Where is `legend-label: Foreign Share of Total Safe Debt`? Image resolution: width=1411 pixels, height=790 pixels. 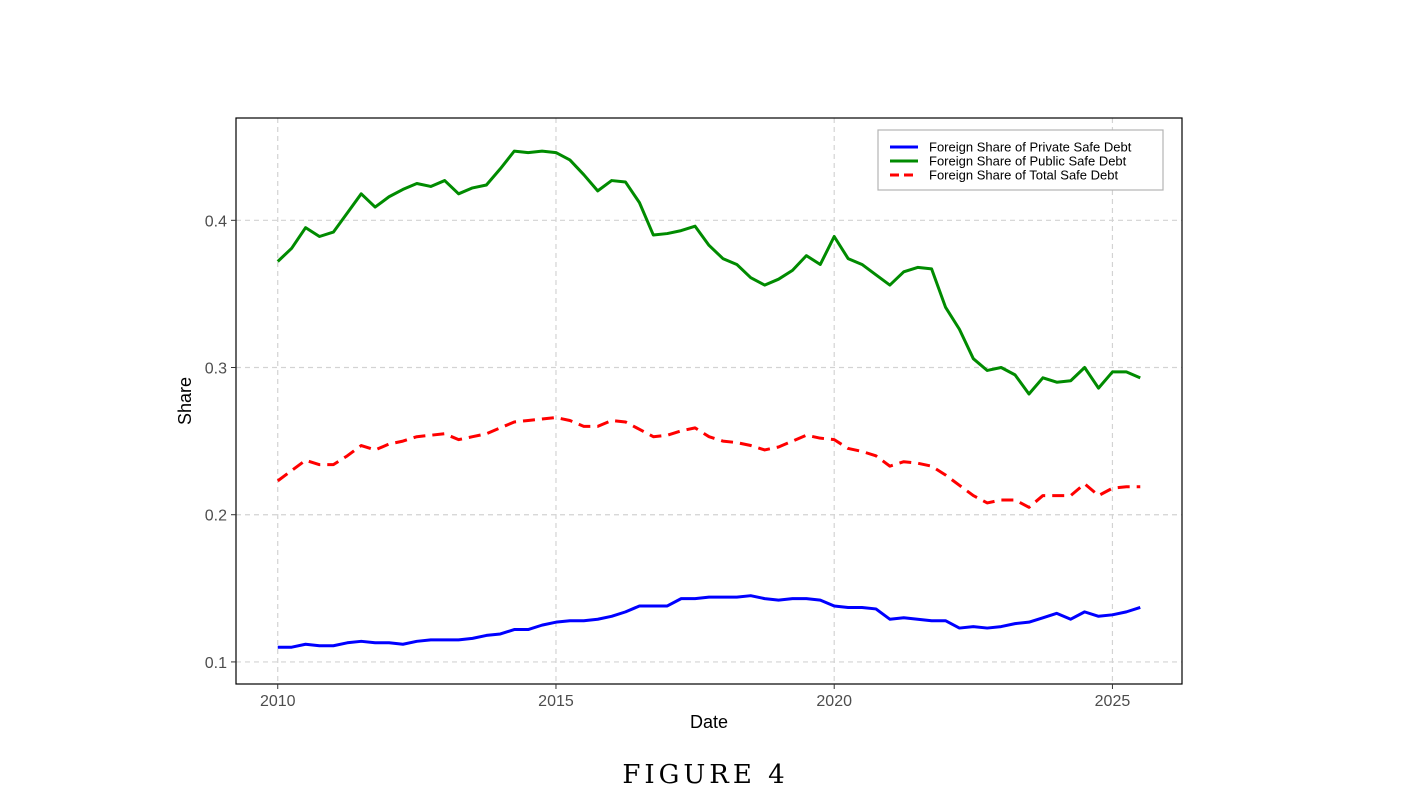
legend-label: Foreign Share of Total Safe Debt is located at coordinates (1023, 175).